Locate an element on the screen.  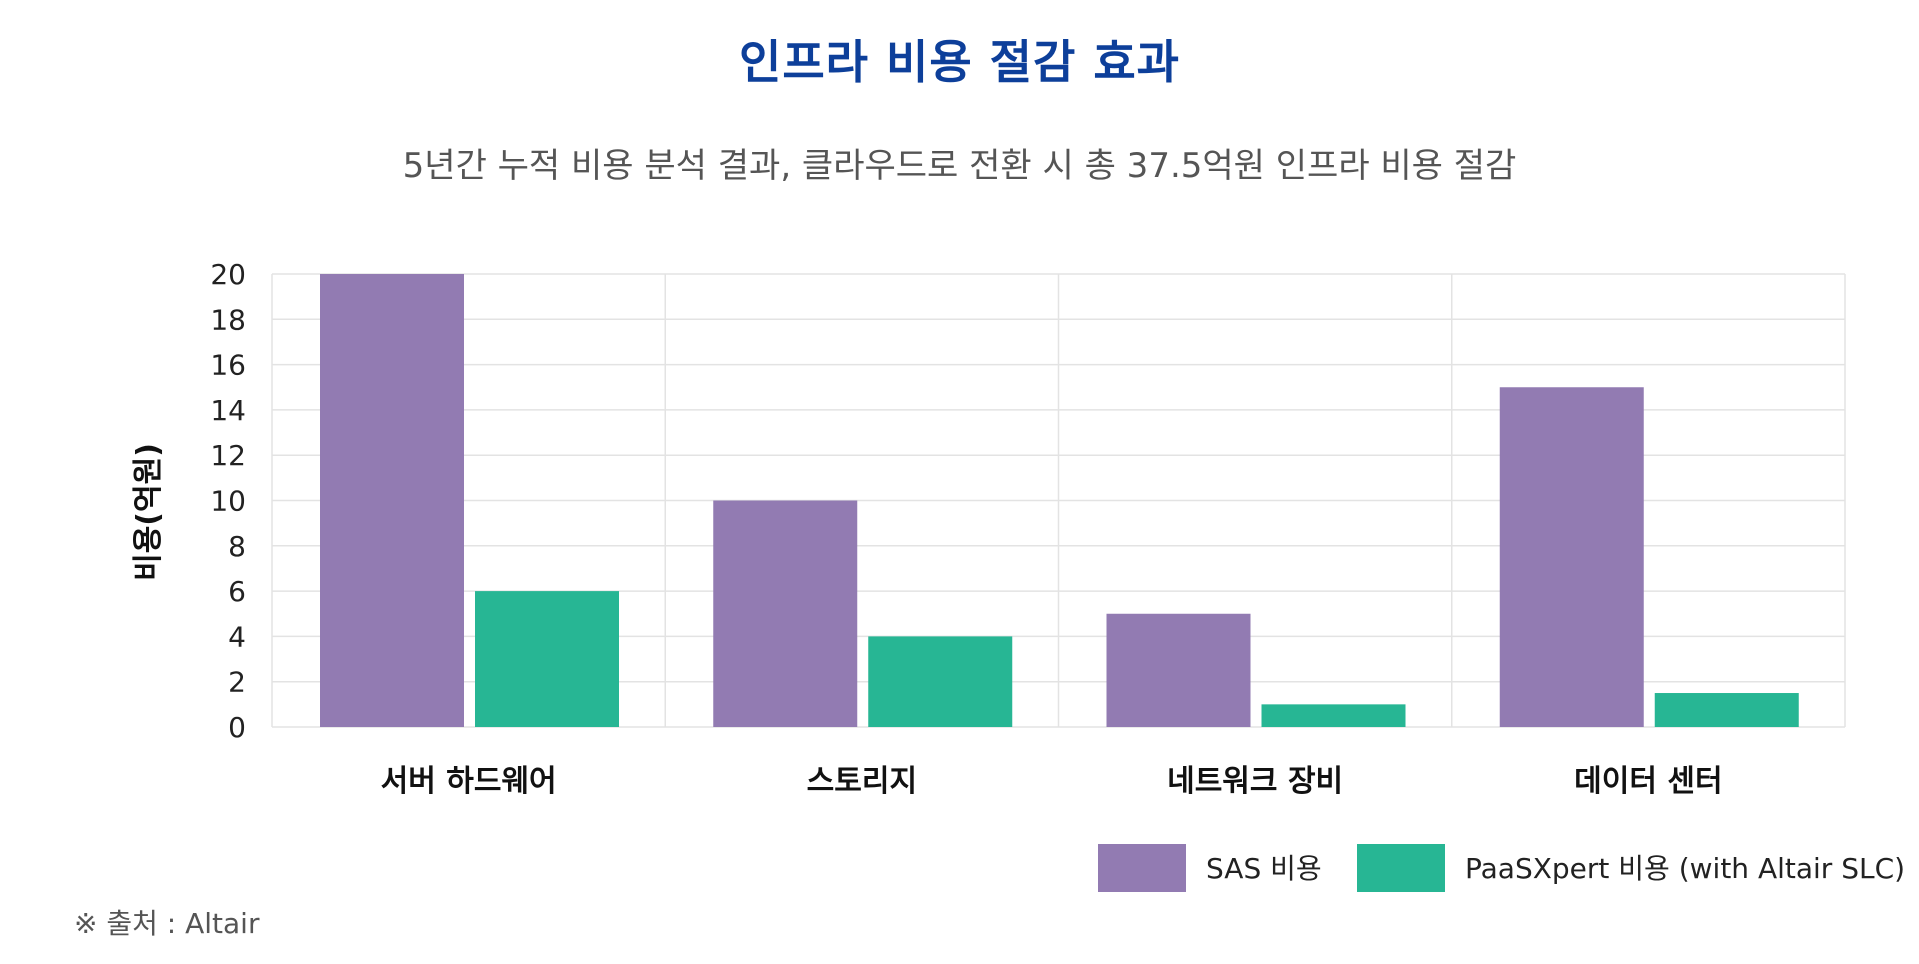
y-tick-label: 12 is located at coordinates (228, 455).